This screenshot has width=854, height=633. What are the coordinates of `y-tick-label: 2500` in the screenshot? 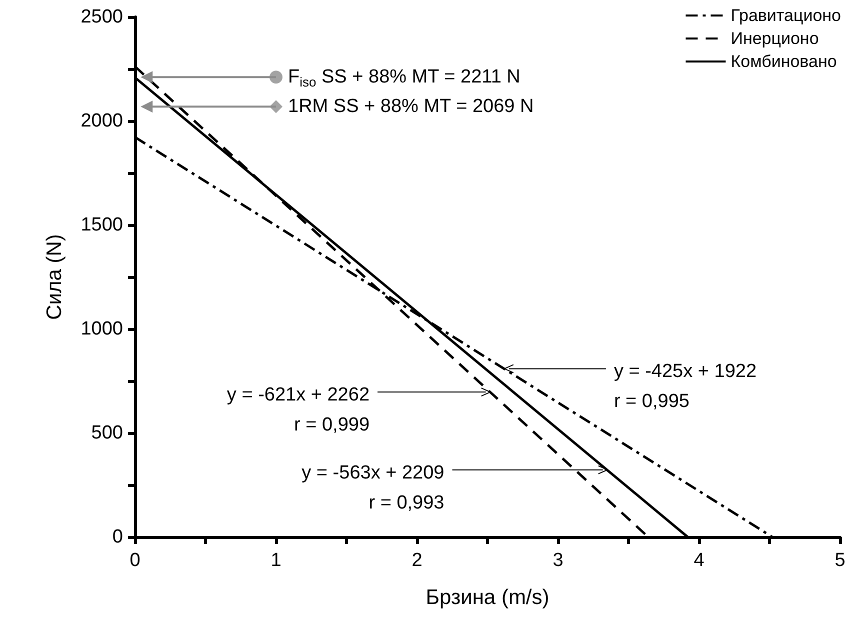 It's located at (101, 17).